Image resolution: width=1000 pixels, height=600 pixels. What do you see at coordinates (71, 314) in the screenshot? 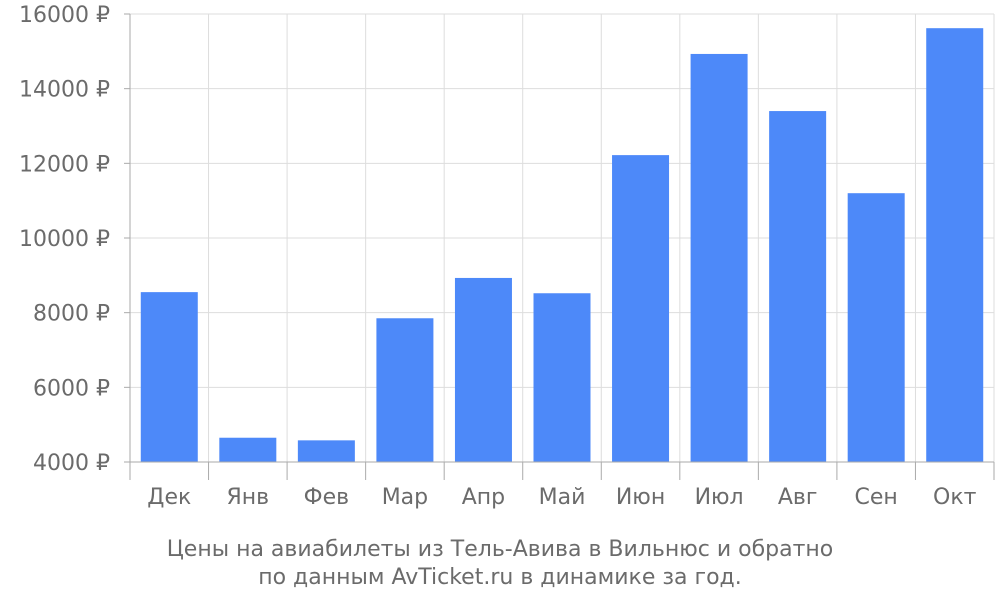
I see `y-tick-label: 8000 ₽` at bounding box center [71, 314].